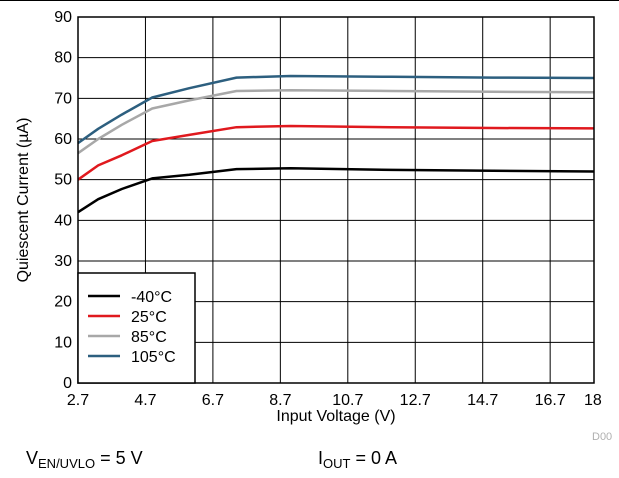 This screenshot has height=478, width=619. Describe the element at coordinates (23, 200) in the screenshot. I see `y-axis-label: Quiescent Current (µA)` at that location.